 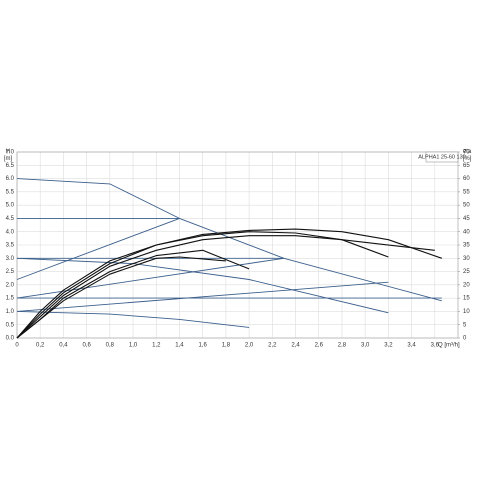 I want to click on y2-axis-label: eta [%], so click(x=467, y=155).